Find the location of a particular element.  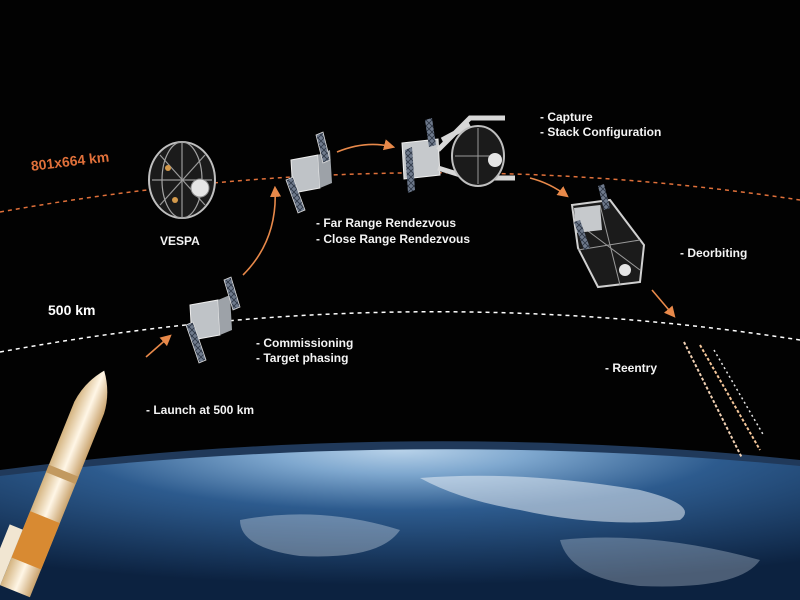

phase-launch-label: - Launch at 500 km is located at coordinates (200, 410).